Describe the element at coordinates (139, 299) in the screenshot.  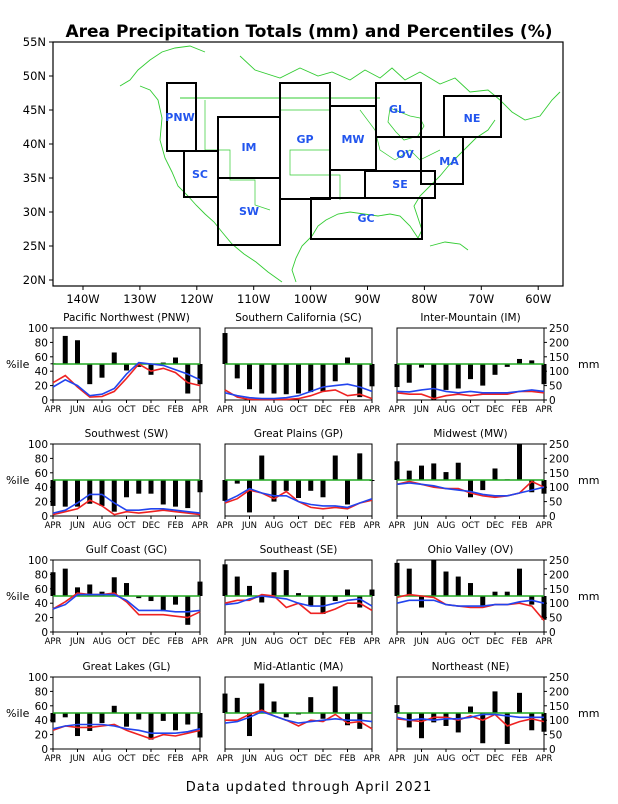
I see `map-lon-label: 130W` at that location.